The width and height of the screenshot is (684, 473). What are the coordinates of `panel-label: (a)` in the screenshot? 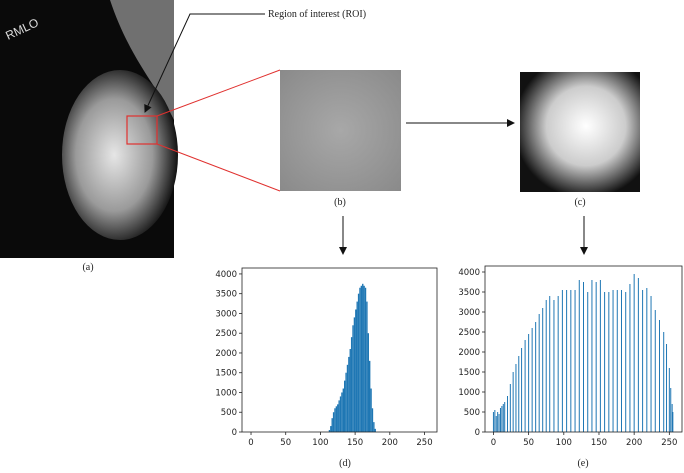 It's located at (87, 267).